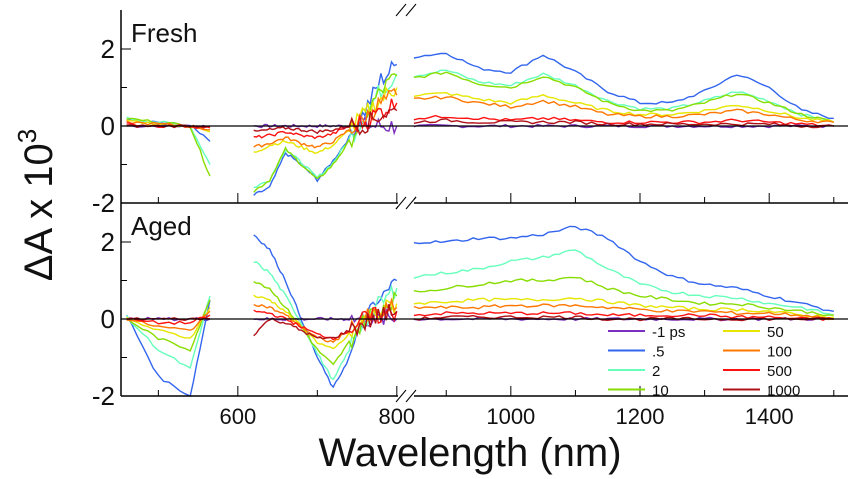 This screenshot has height=479, width=851. What do you see at coordinates (396, 416) in the screenshot?
I see `x-tick-label: 800` at bounding box center [396, 416].